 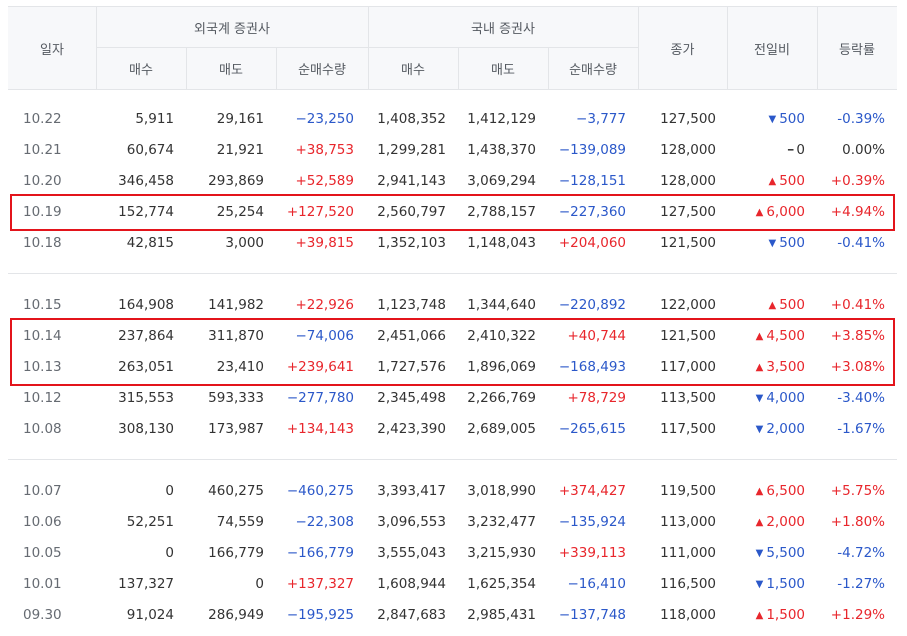 I want to click on cell-date: 10.06, so click(x=42, y=522).